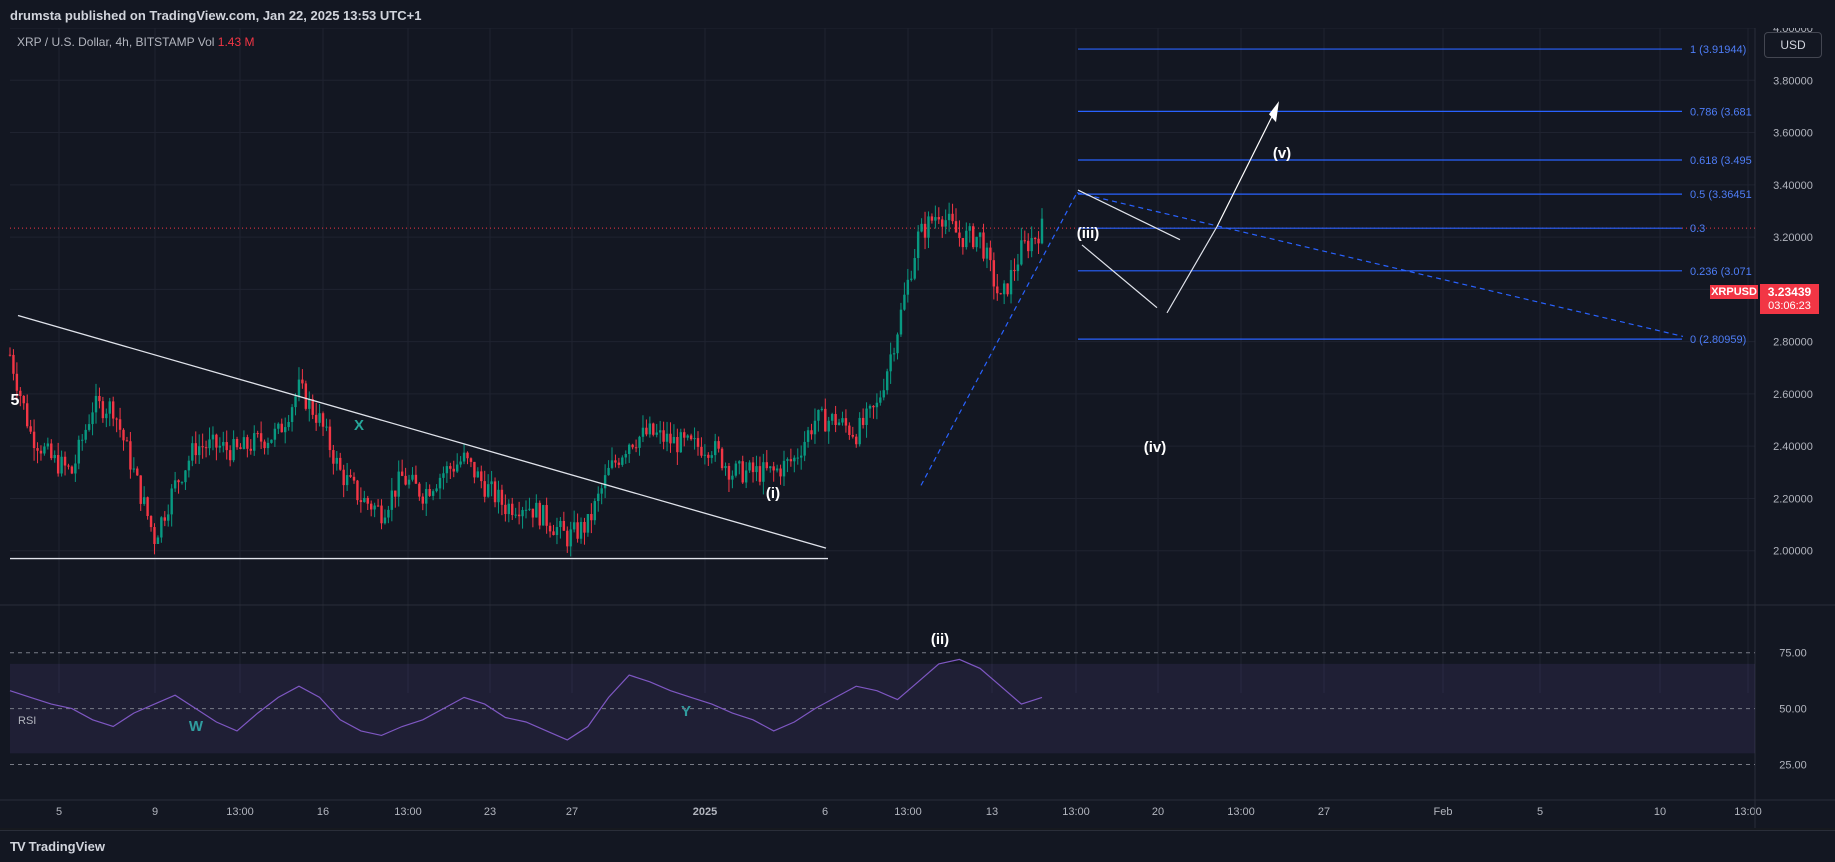  Describe the element at coordinates (825, 812) in the screenshot. I see `time-tick-label: 6` at that location.